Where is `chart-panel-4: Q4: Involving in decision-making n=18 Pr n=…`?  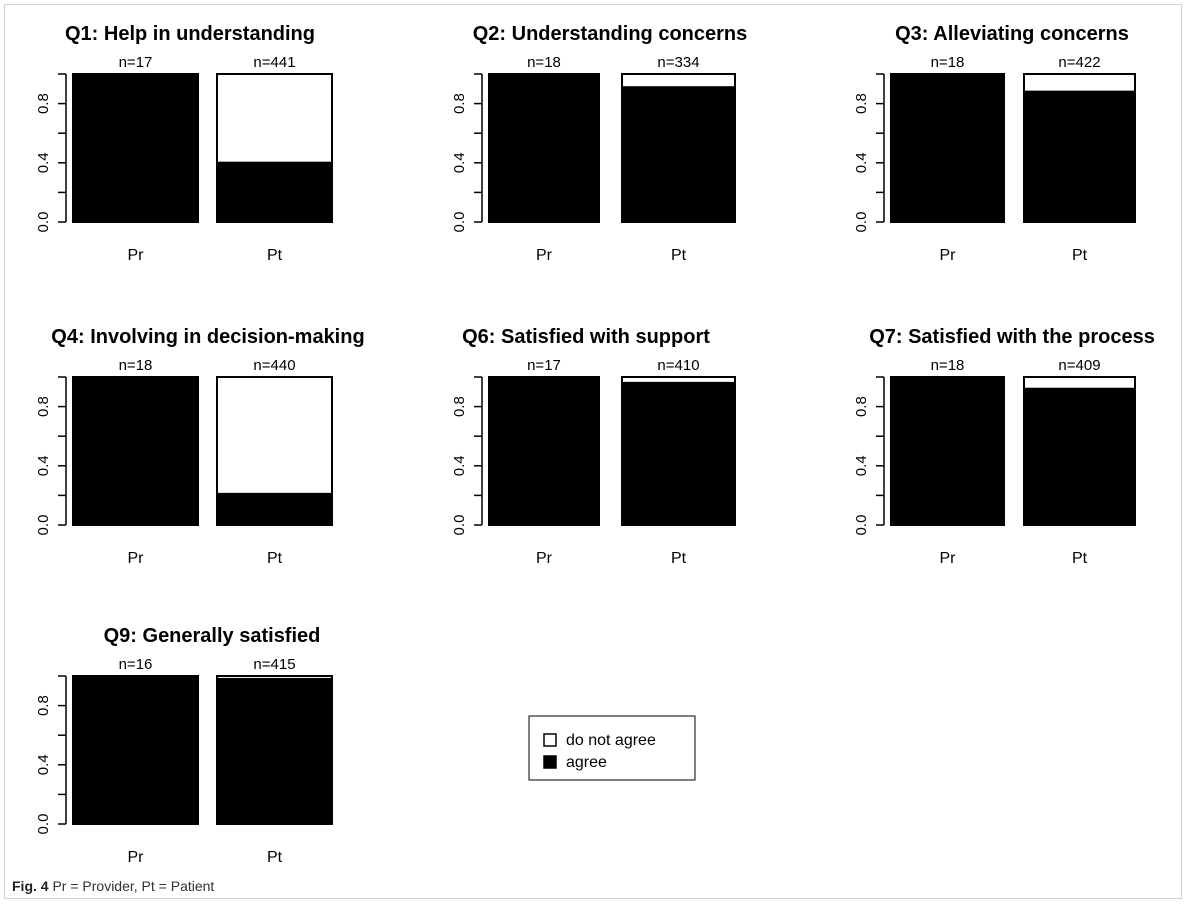
chart-panel-4: Q4: Involving in decision-making n=18 Pr n=… is located at coordinates (200, 446).